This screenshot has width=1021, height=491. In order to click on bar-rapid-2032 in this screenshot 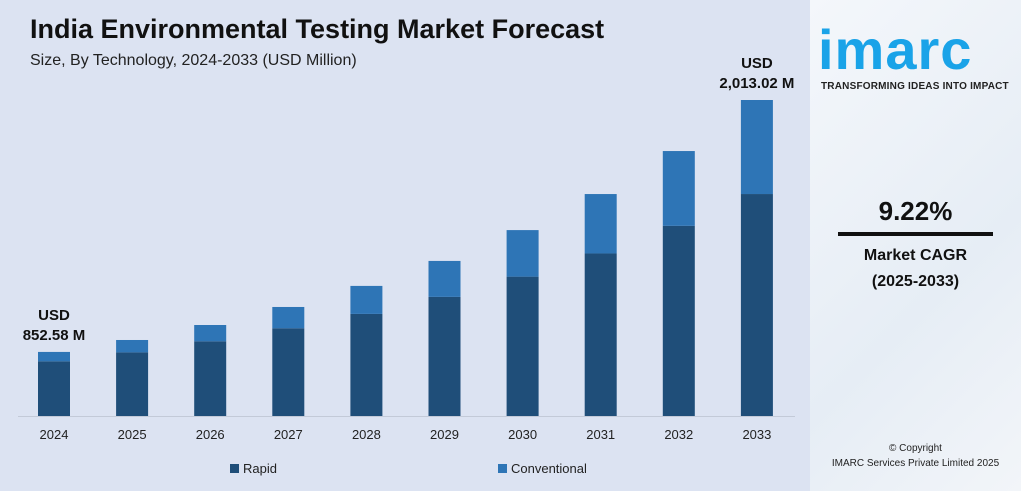, I will do `click(678, 320)`.